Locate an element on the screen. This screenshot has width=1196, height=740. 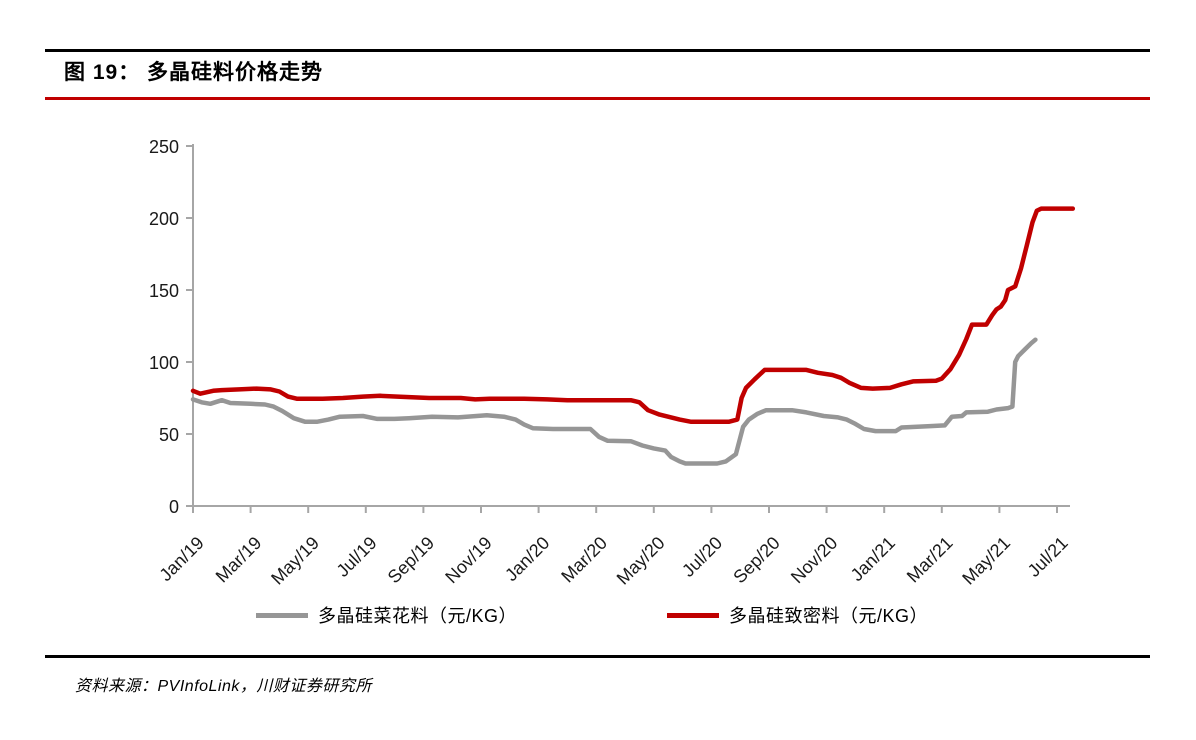
source-text: 资料来源：PVInfoLink，川财证券研究所 is located at coordinates (223, 686).